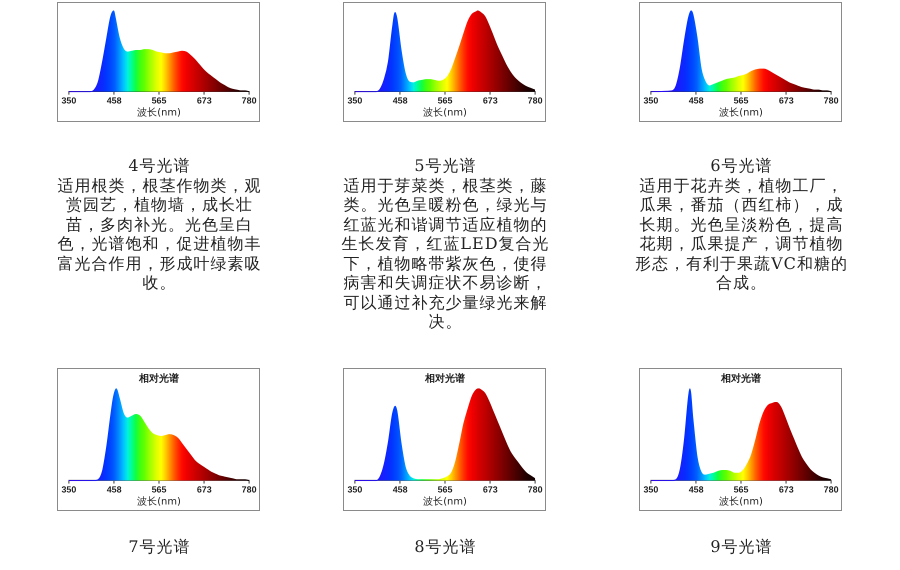 Image resolution: width=900 pixels, height=570 pixels. Describe the element at coordinates (159, 546) in the screenshot. I see `text: 7号光谱` at that location.